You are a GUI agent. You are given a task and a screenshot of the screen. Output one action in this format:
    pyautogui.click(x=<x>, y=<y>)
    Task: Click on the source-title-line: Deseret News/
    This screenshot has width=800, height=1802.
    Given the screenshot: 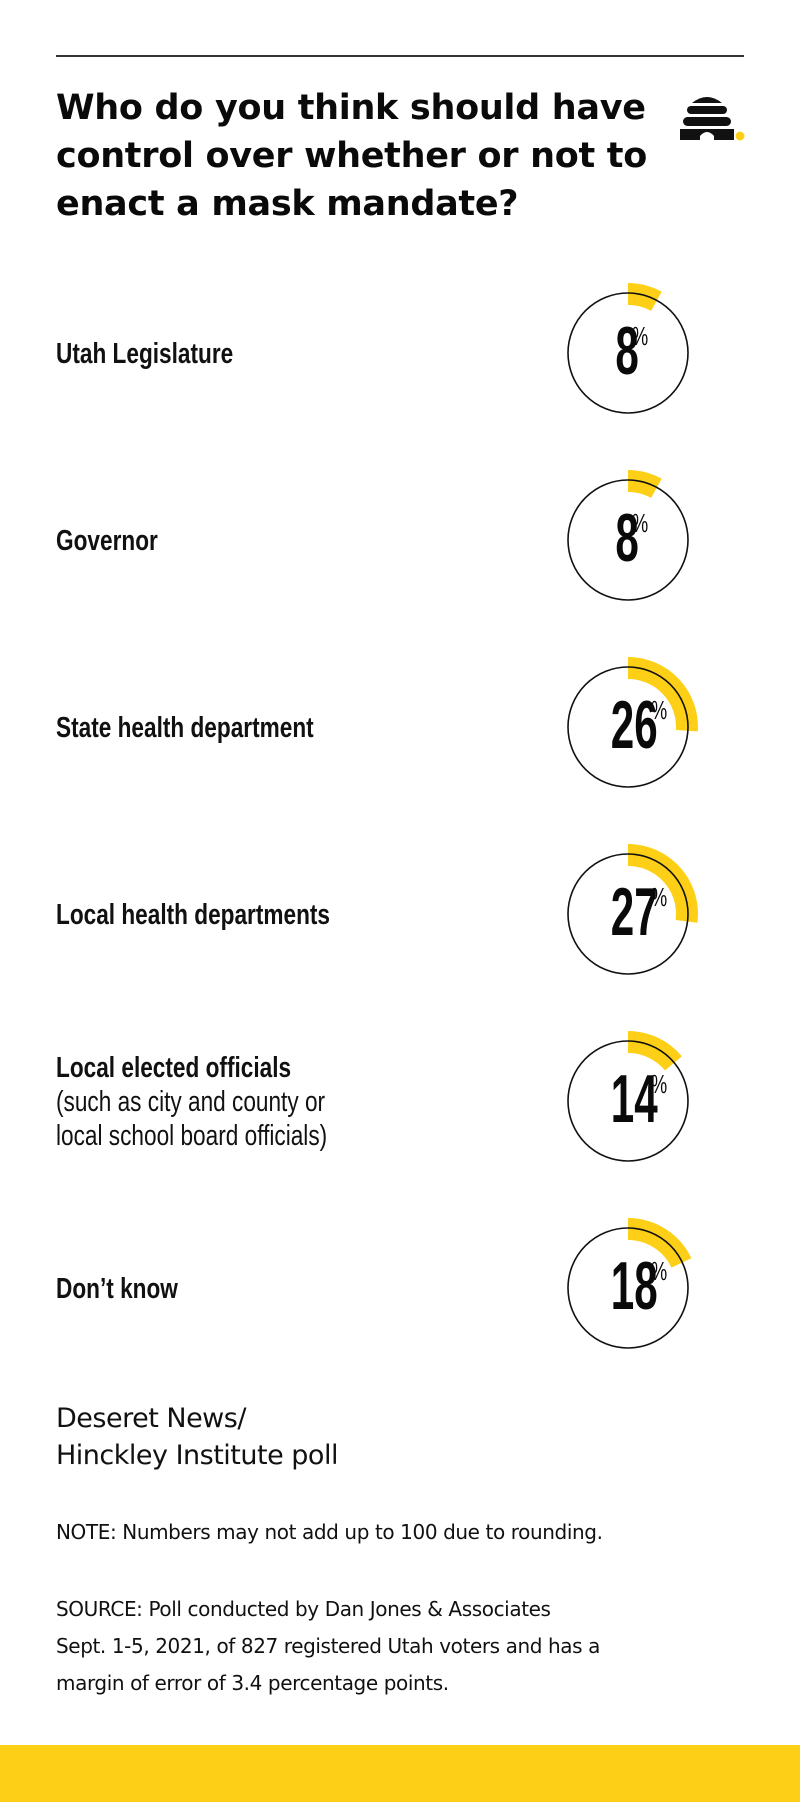 What is the action you would take?
    pyautogui.click(x=151, y=1418)
    